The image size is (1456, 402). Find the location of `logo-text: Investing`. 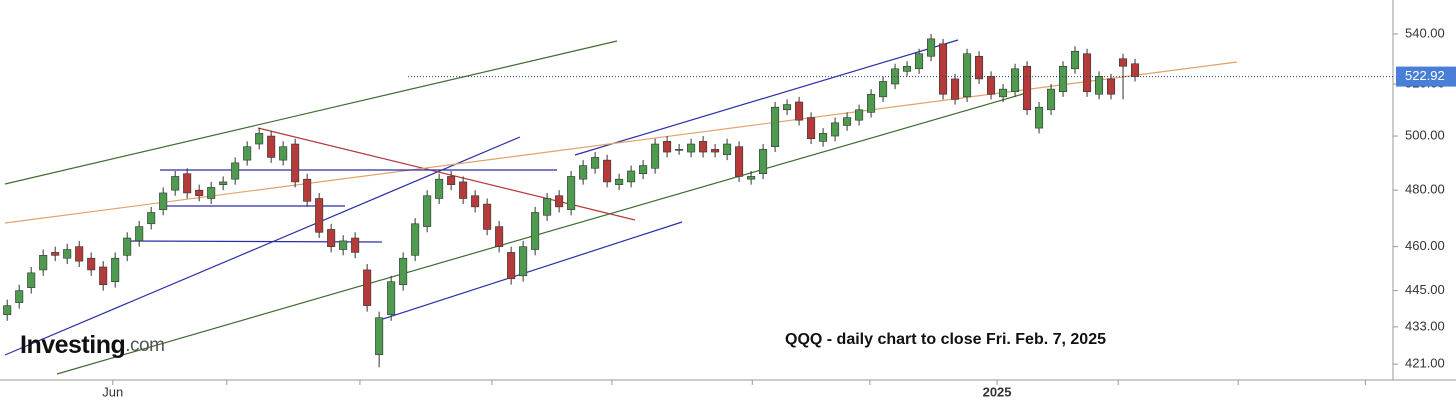

logo-text: Investing is located at coordinates (72, 345).